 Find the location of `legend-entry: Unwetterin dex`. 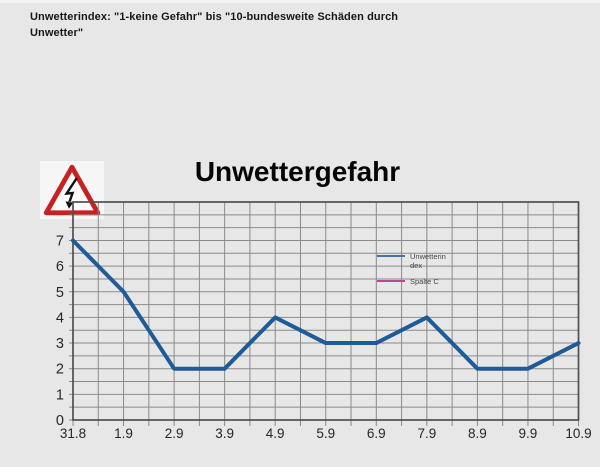

legend-entry: Unwetterin dex is located at coordinates (422, 261).